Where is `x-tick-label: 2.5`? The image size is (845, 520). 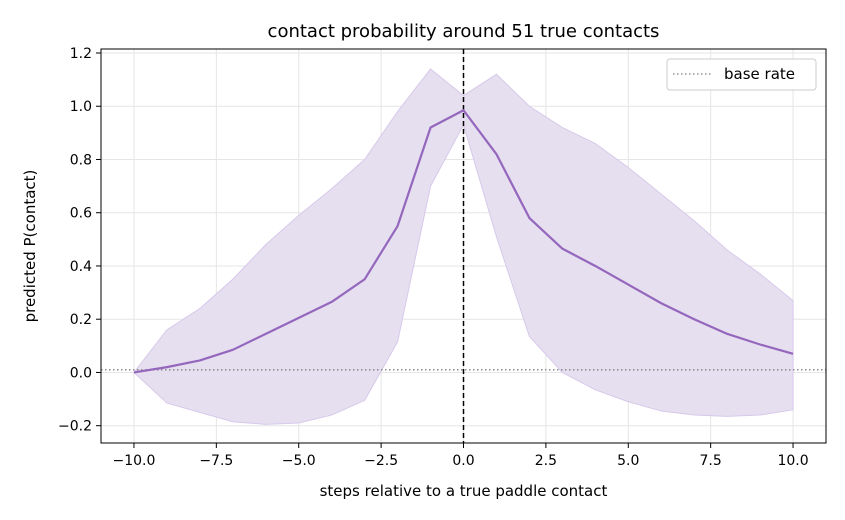 x-tick-label: 2.5 is located at coordinates (546, 461).